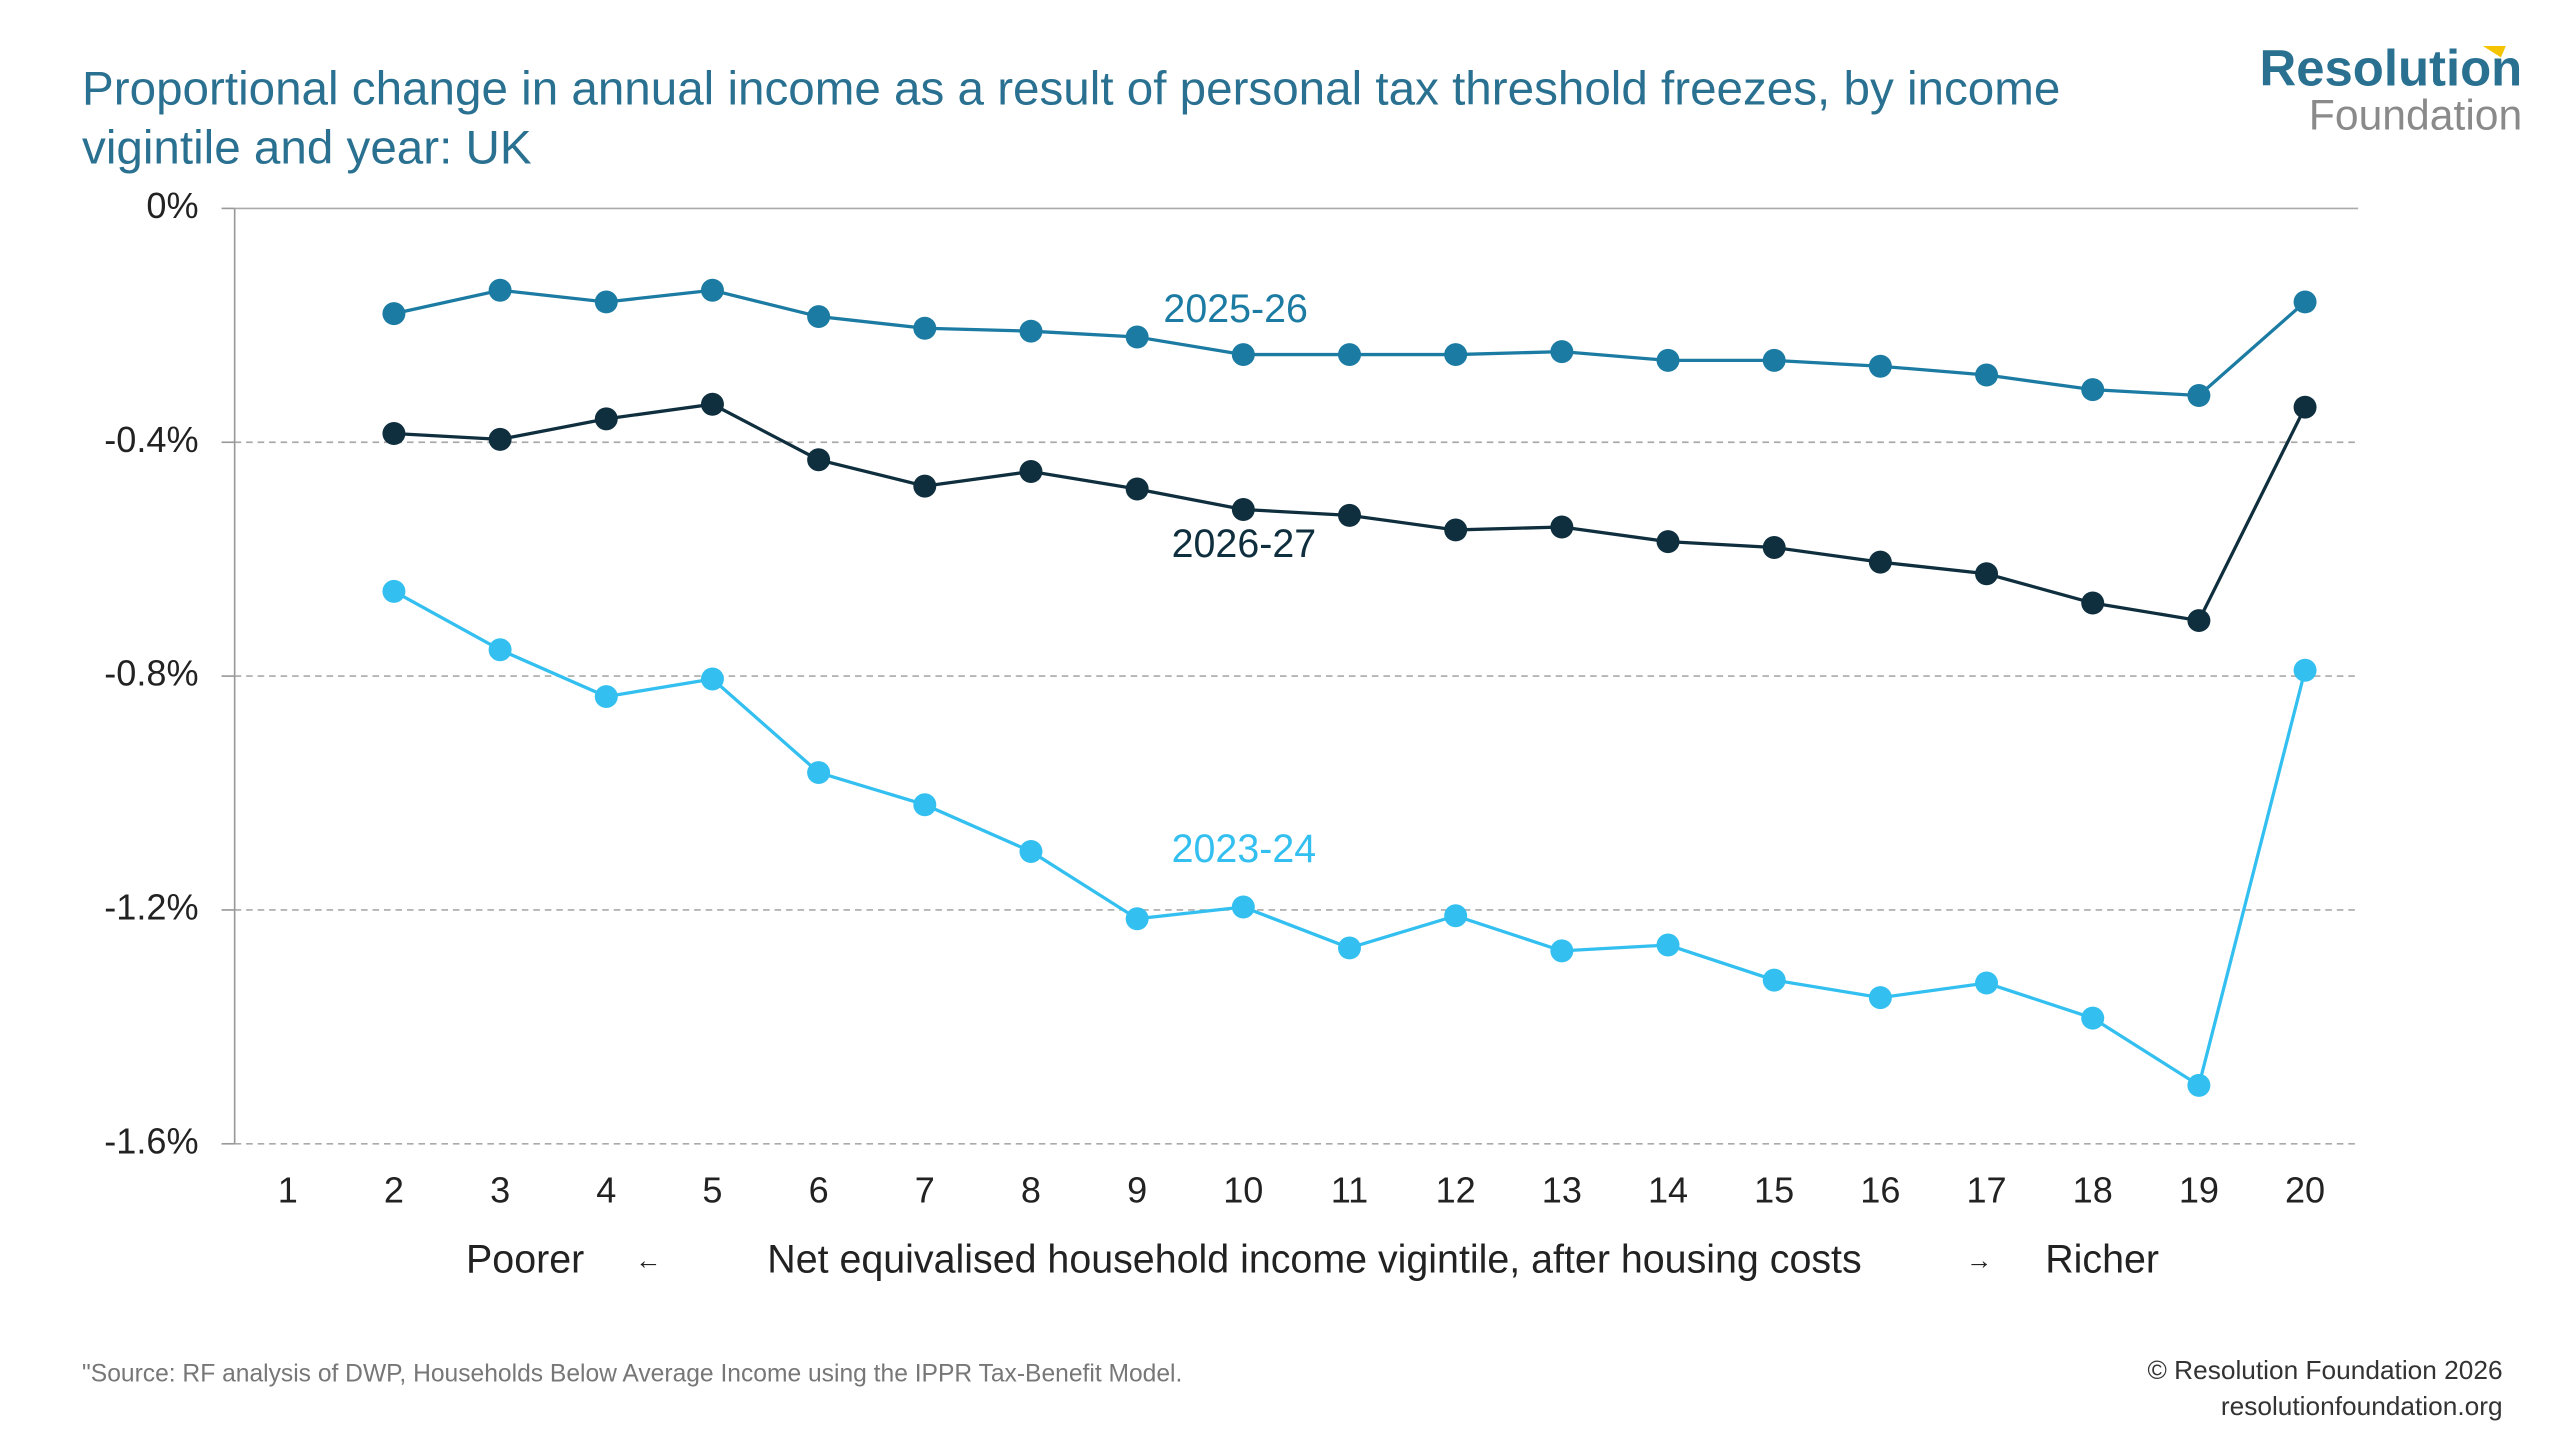  Describe the element at coordinates (606, 1190) in the screenshot. I see `x-tick-label: 4` at that location.